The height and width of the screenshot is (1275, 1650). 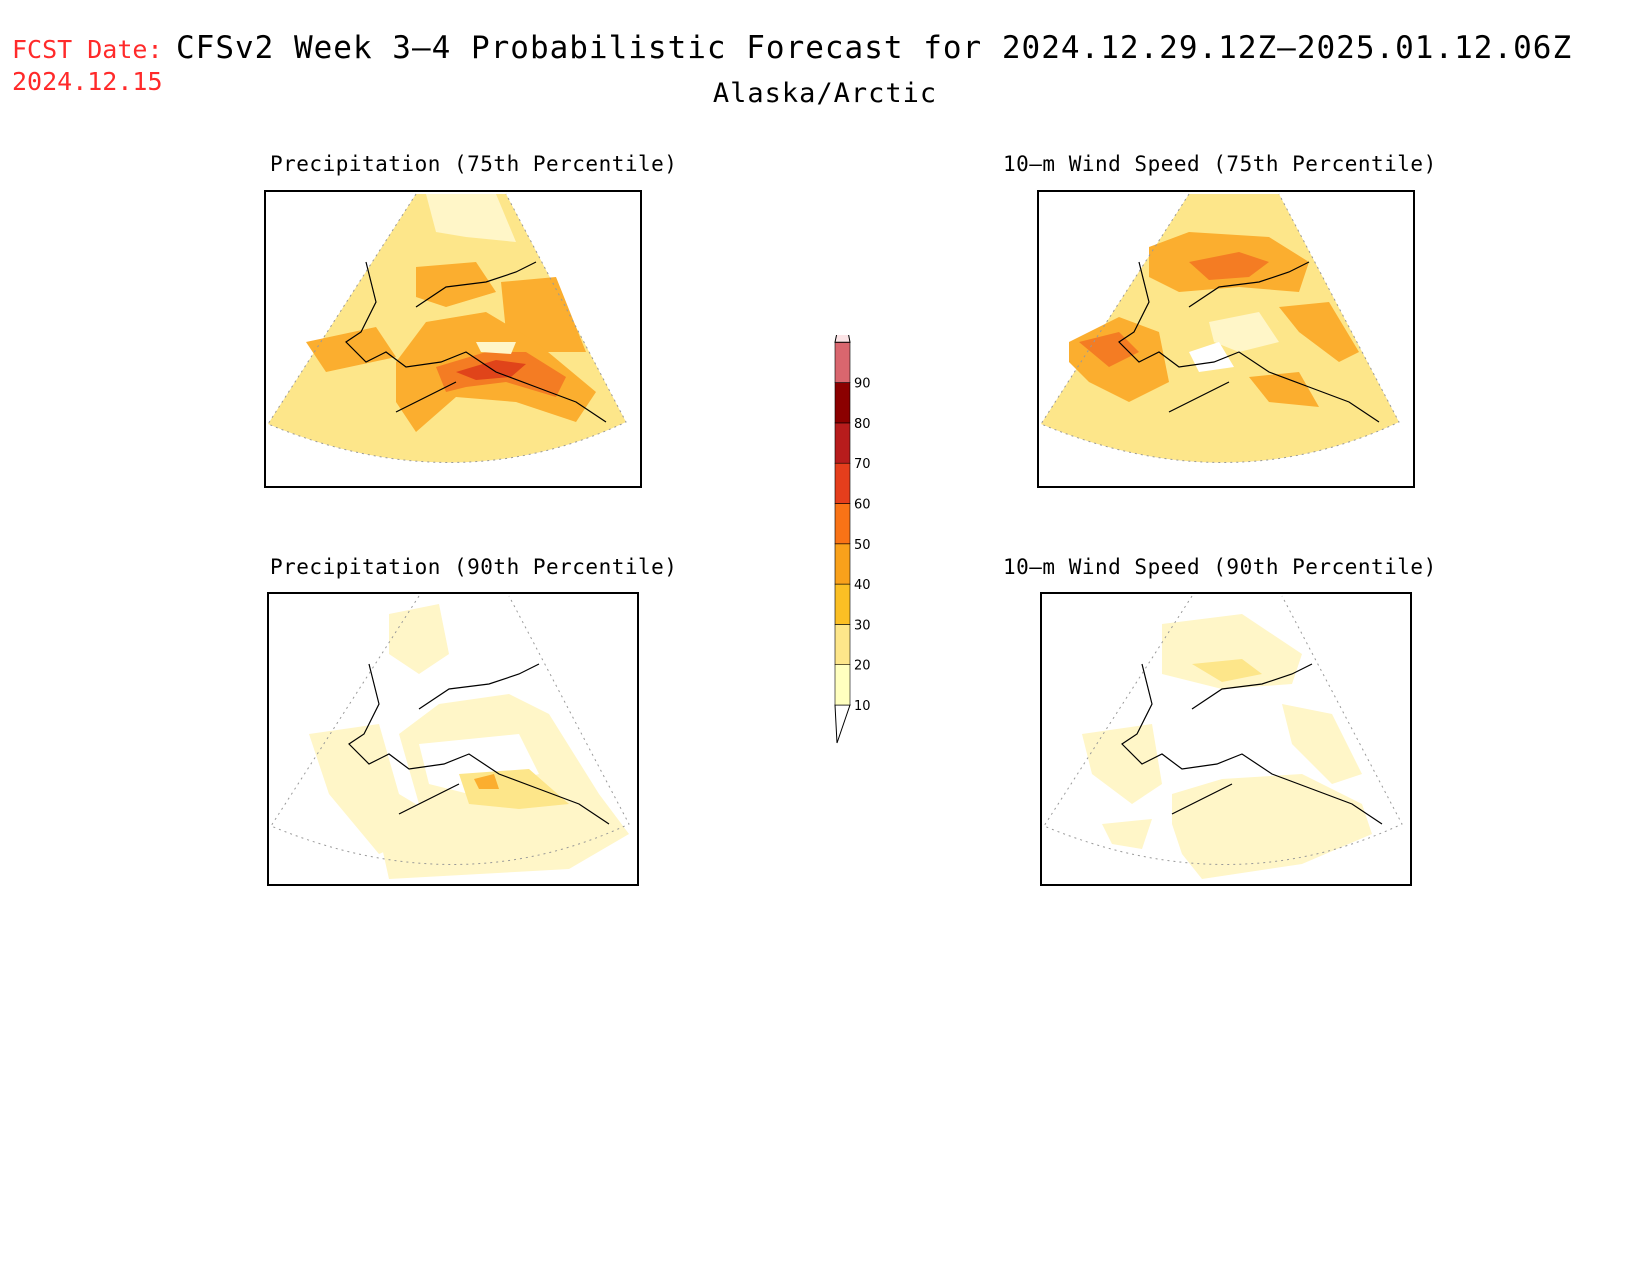 I want to click on colorbar-tick-label: 60, so click(x=862, y=505).